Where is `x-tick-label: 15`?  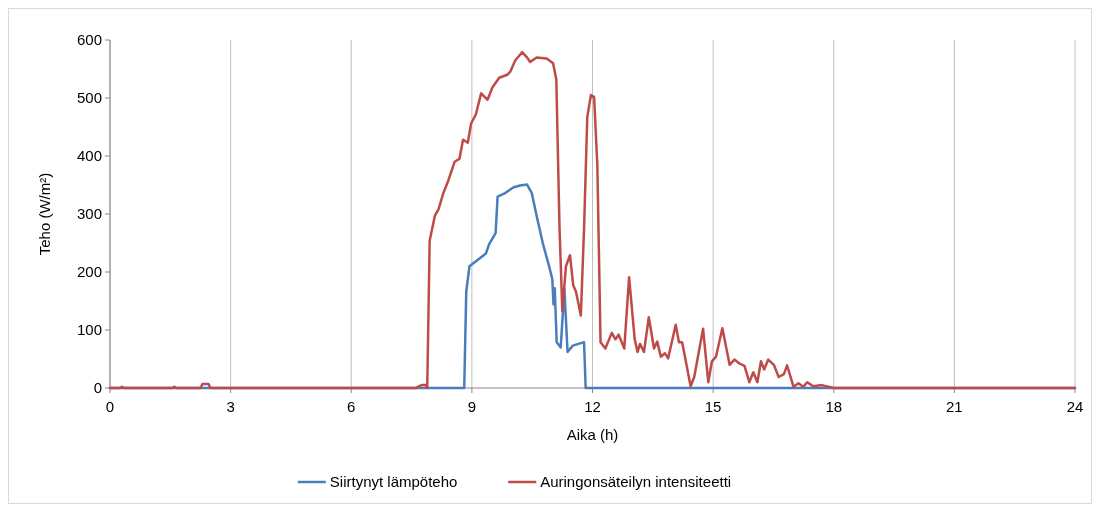
x-tick-label: 15 is located at coordinates (713, 406).